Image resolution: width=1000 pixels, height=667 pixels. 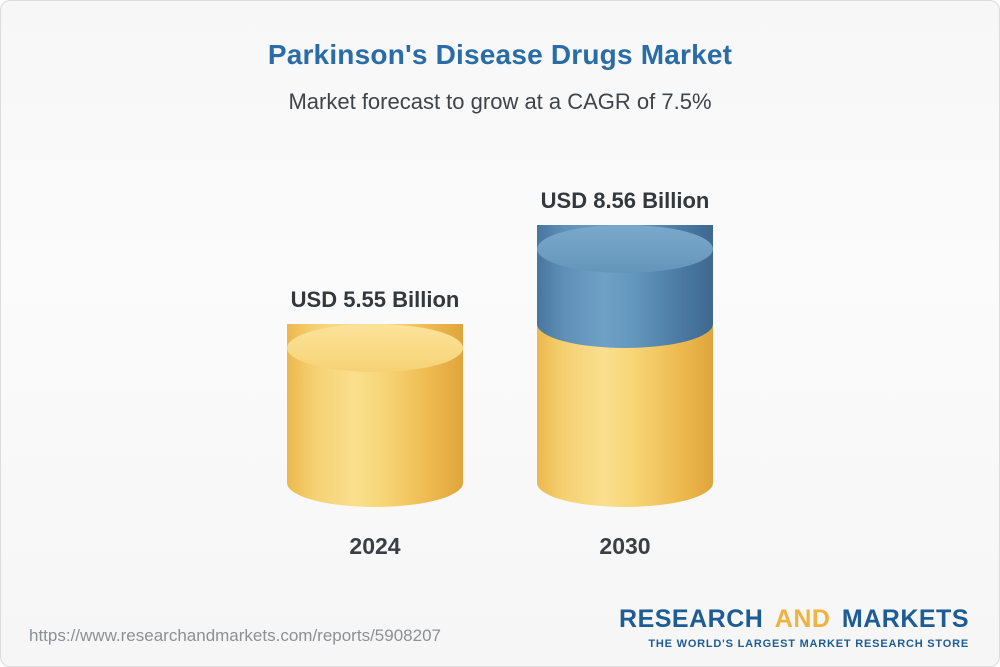 I want to click on cylinder-2024, so click(x=375, y=415).